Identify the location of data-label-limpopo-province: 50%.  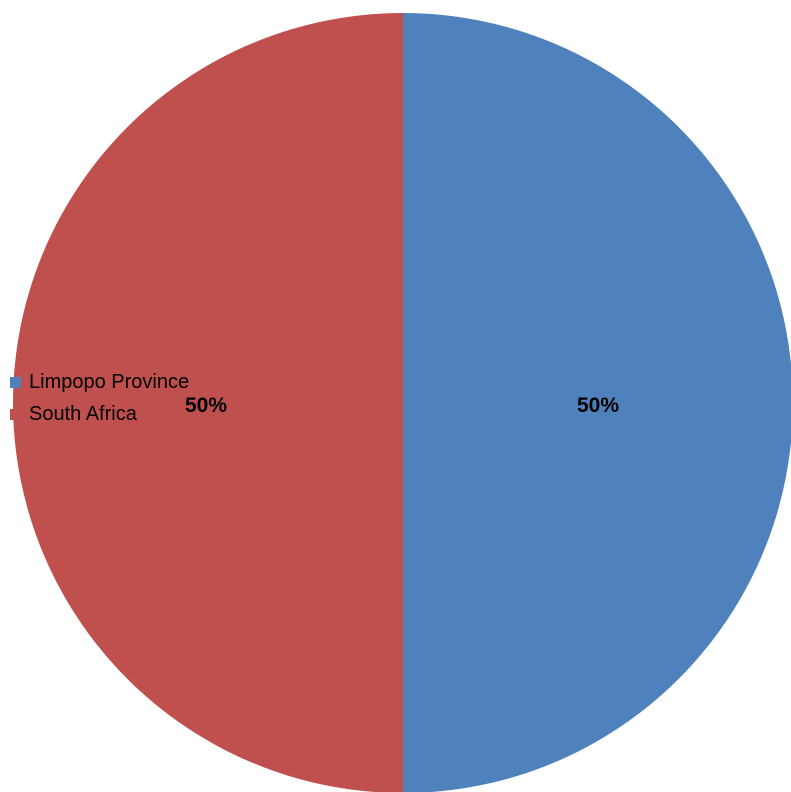
(598, 405).